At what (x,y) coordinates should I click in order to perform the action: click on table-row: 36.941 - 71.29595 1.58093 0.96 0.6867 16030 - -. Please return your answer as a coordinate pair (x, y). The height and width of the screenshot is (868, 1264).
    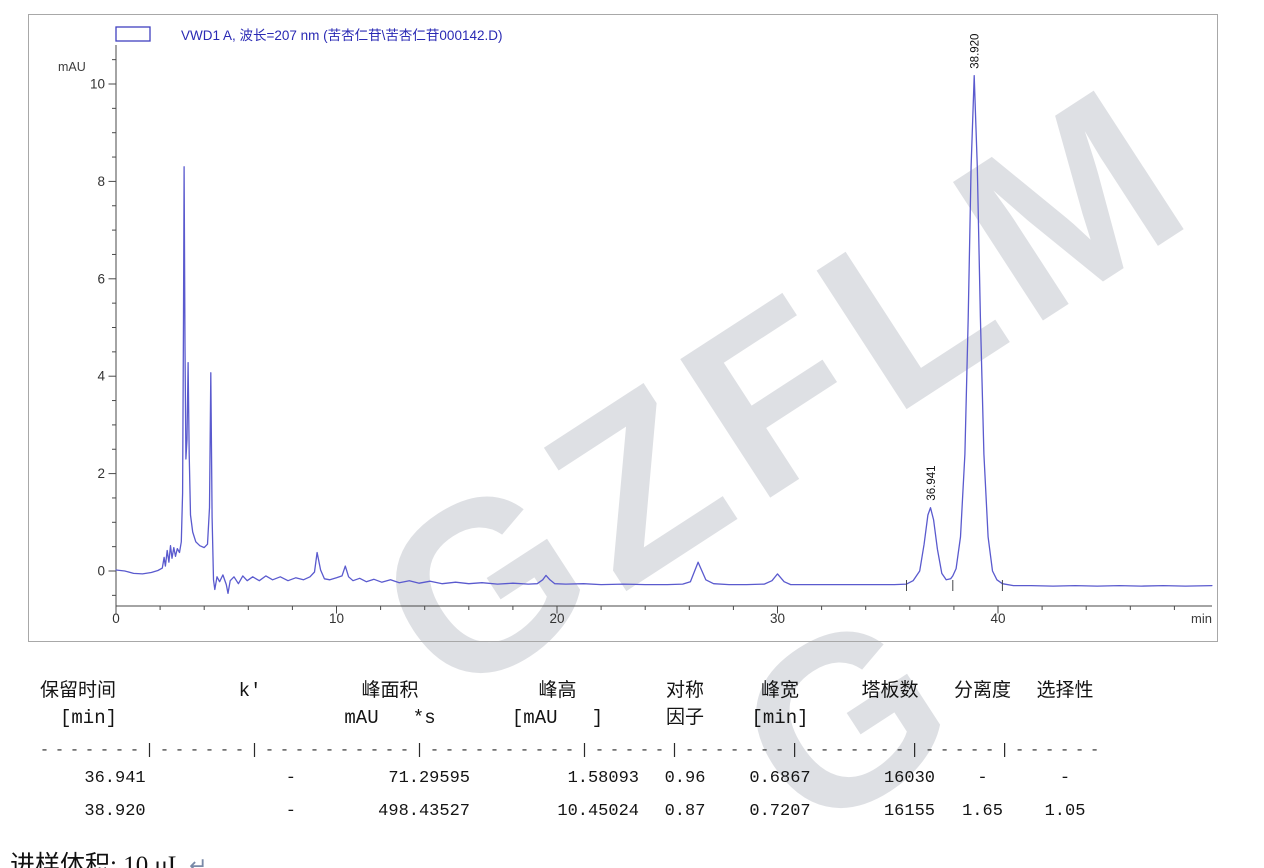
    Looking at the image, I should click on (580, 778).